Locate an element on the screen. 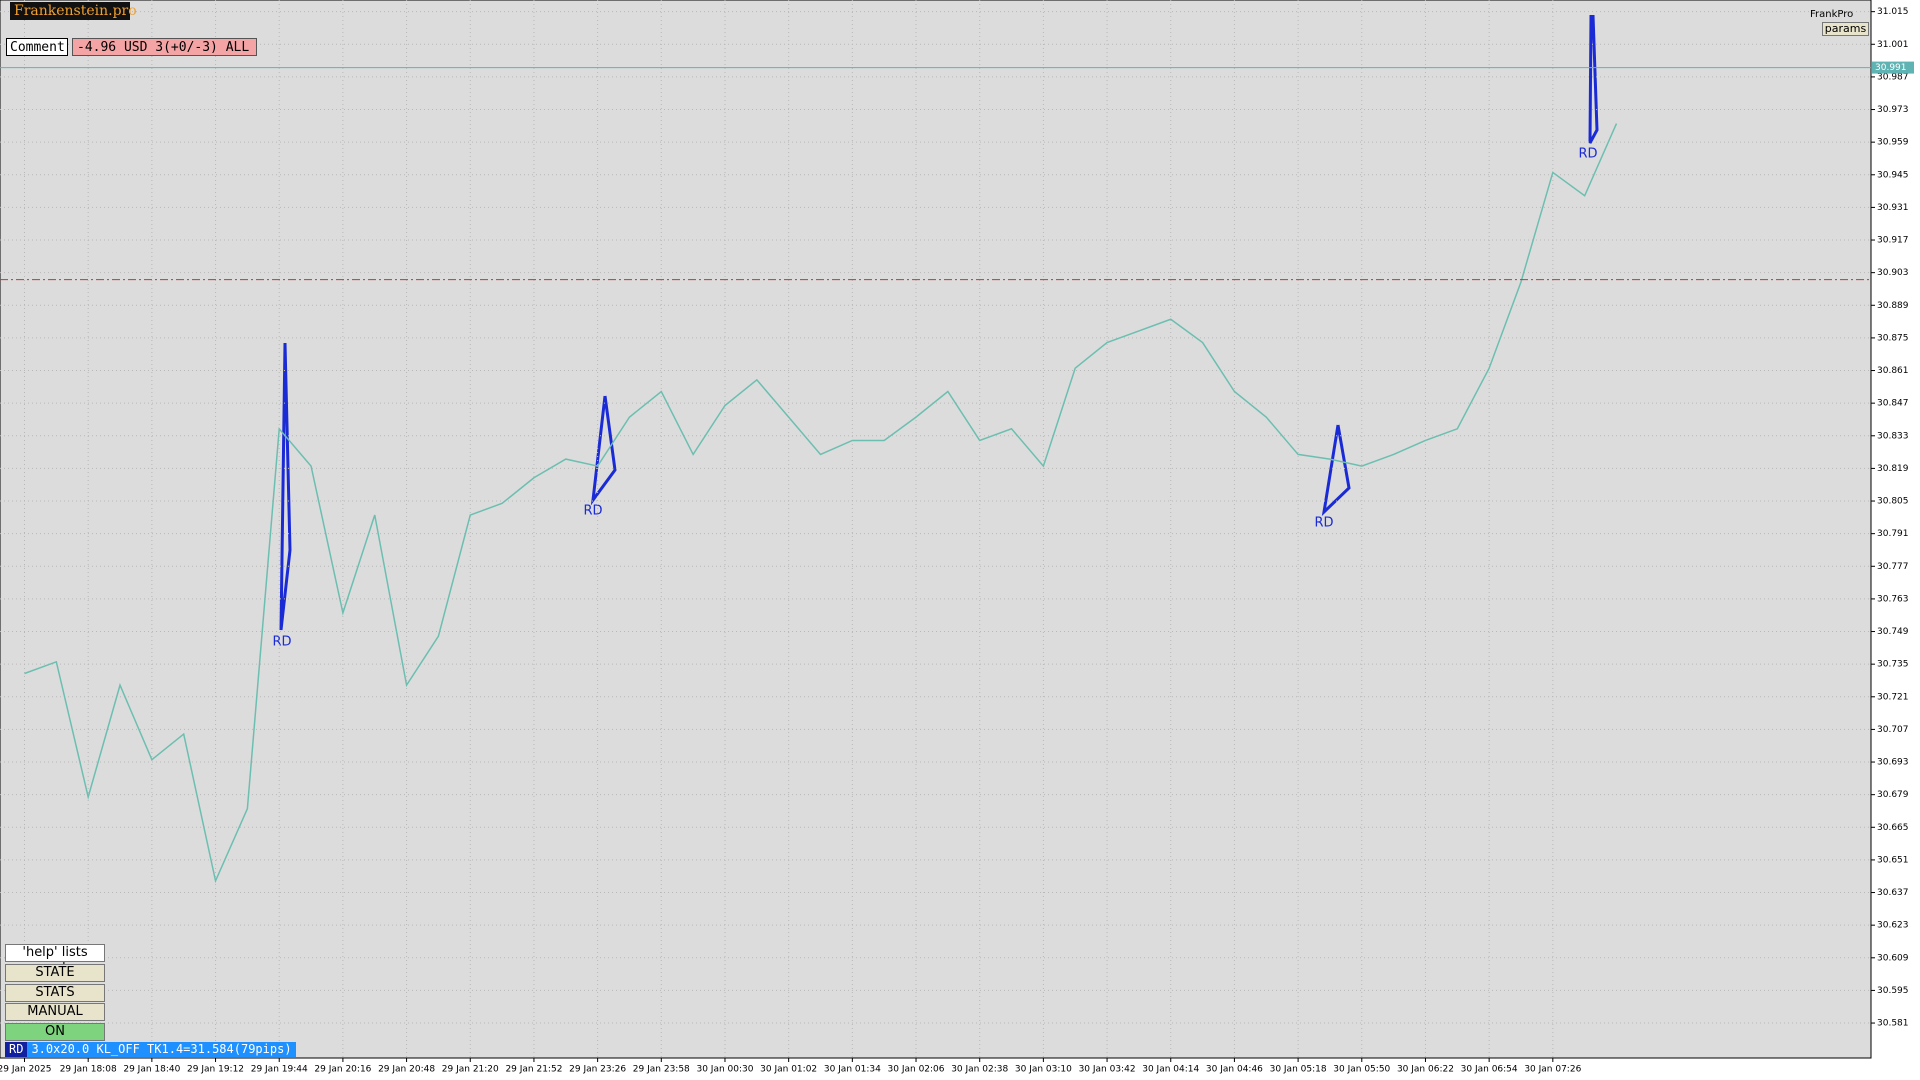  x-tick-label: 29 Jan 18:08 is located at coordinates (88, 1070).